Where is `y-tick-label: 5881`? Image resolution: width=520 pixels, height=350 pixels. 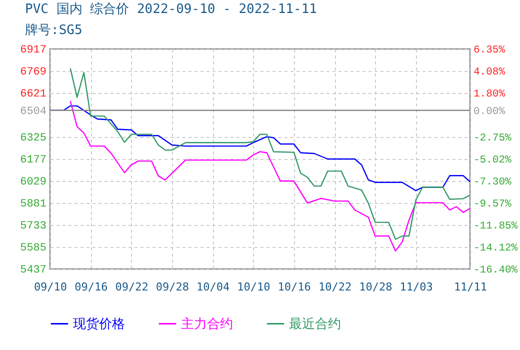
y-tick-label: 5881 is located at coordinates (33, 204).